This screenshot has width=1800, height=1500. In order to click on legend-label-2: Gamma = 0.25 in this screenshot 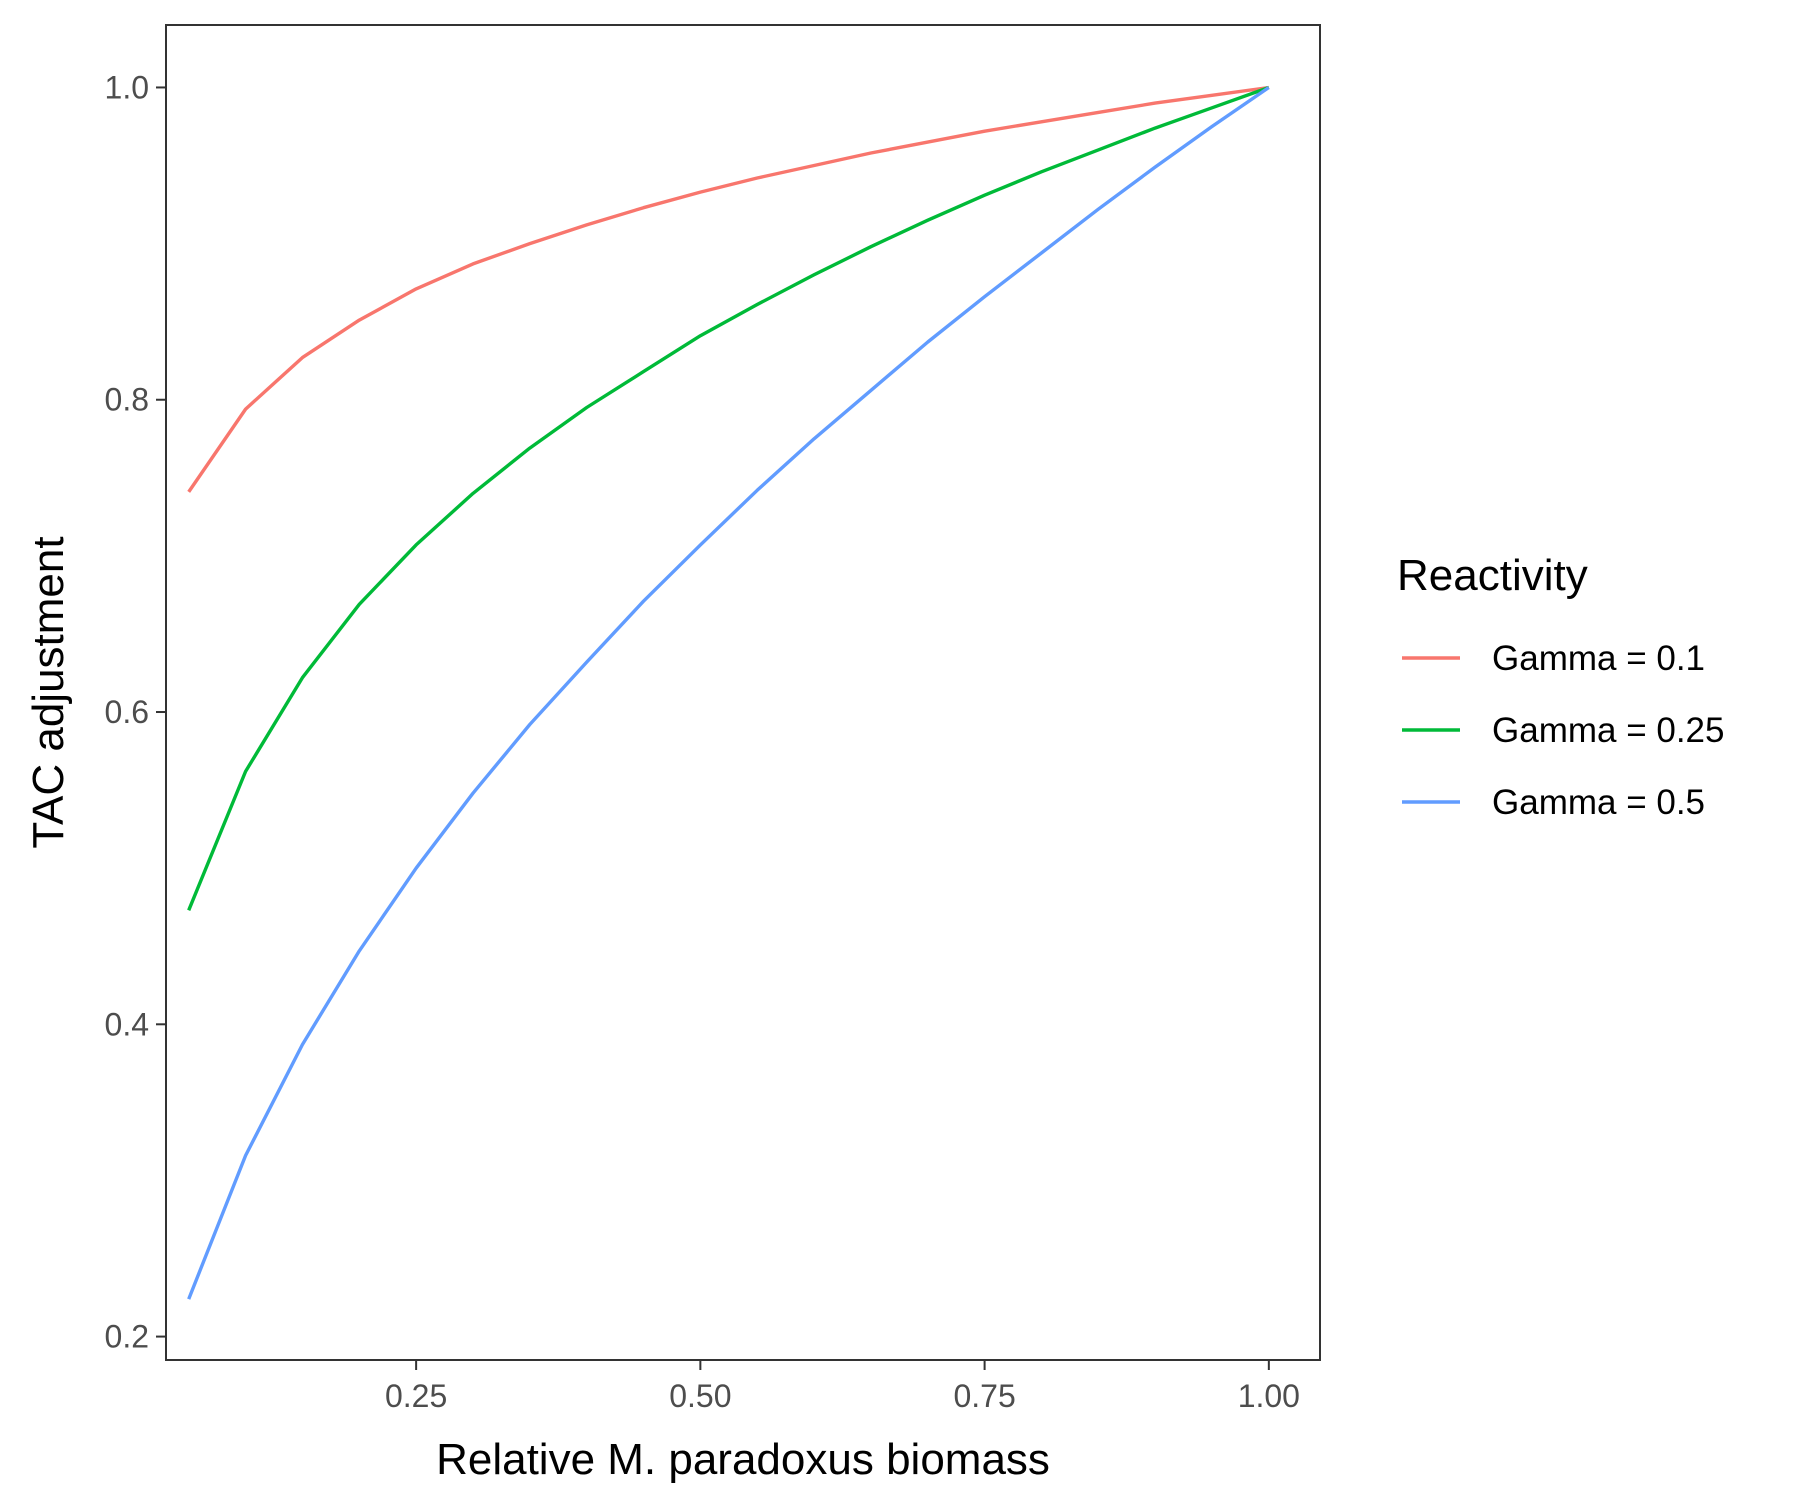, I will do `click(1608, 730)`.